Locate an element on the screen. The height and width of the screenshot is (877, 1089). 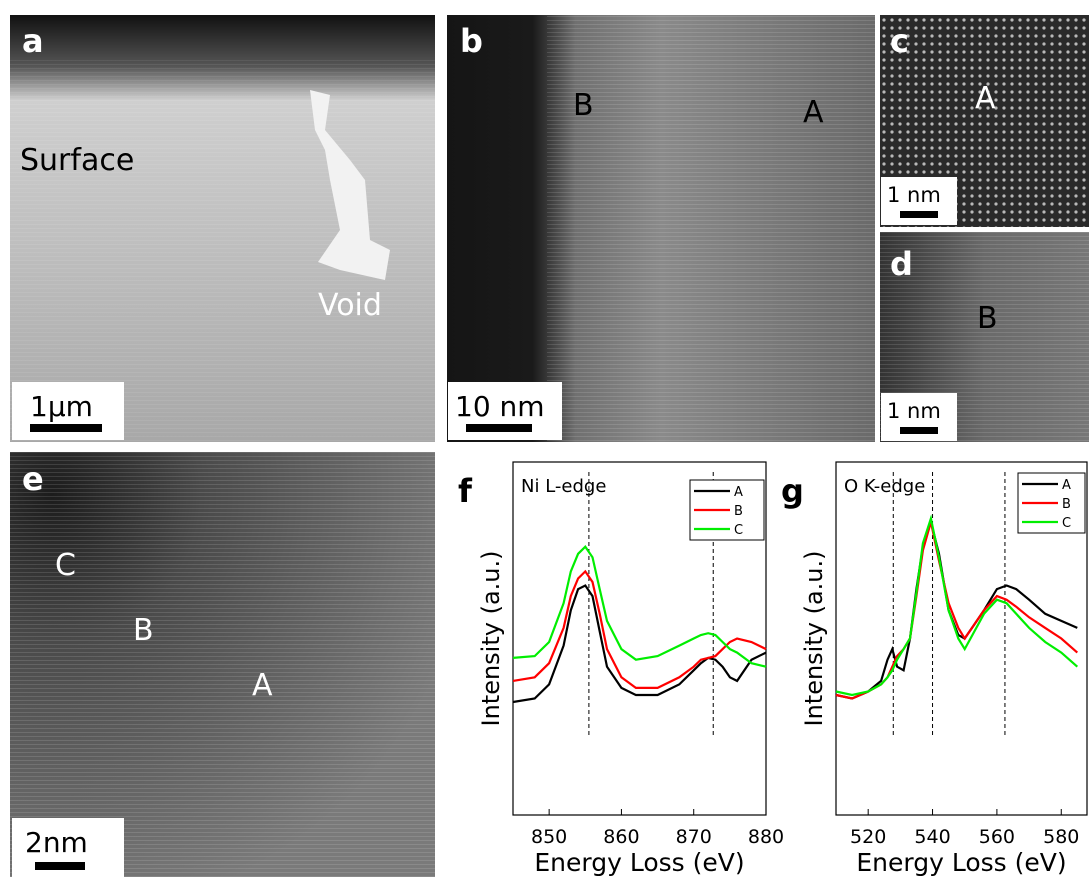
panel-letter: d is located at coordinates (901, 264).